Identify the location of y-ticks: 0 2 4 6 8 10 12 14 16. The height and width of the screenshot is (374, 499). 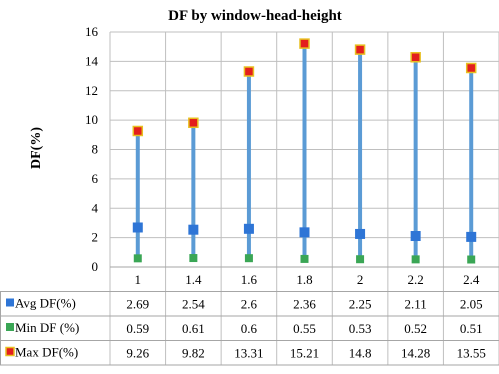
(92, 149).